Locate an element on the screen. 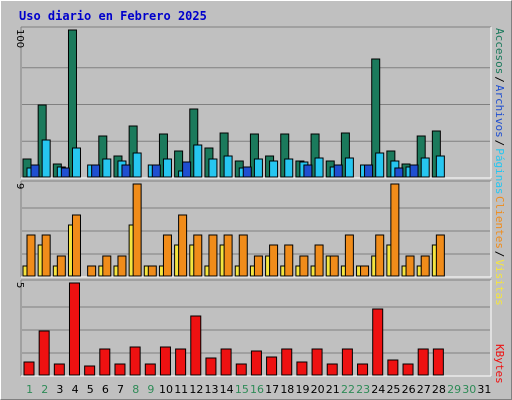 The width and height of the screenshot is (512, 400). day-label-24: 24 is located at coordinates (378, 389).